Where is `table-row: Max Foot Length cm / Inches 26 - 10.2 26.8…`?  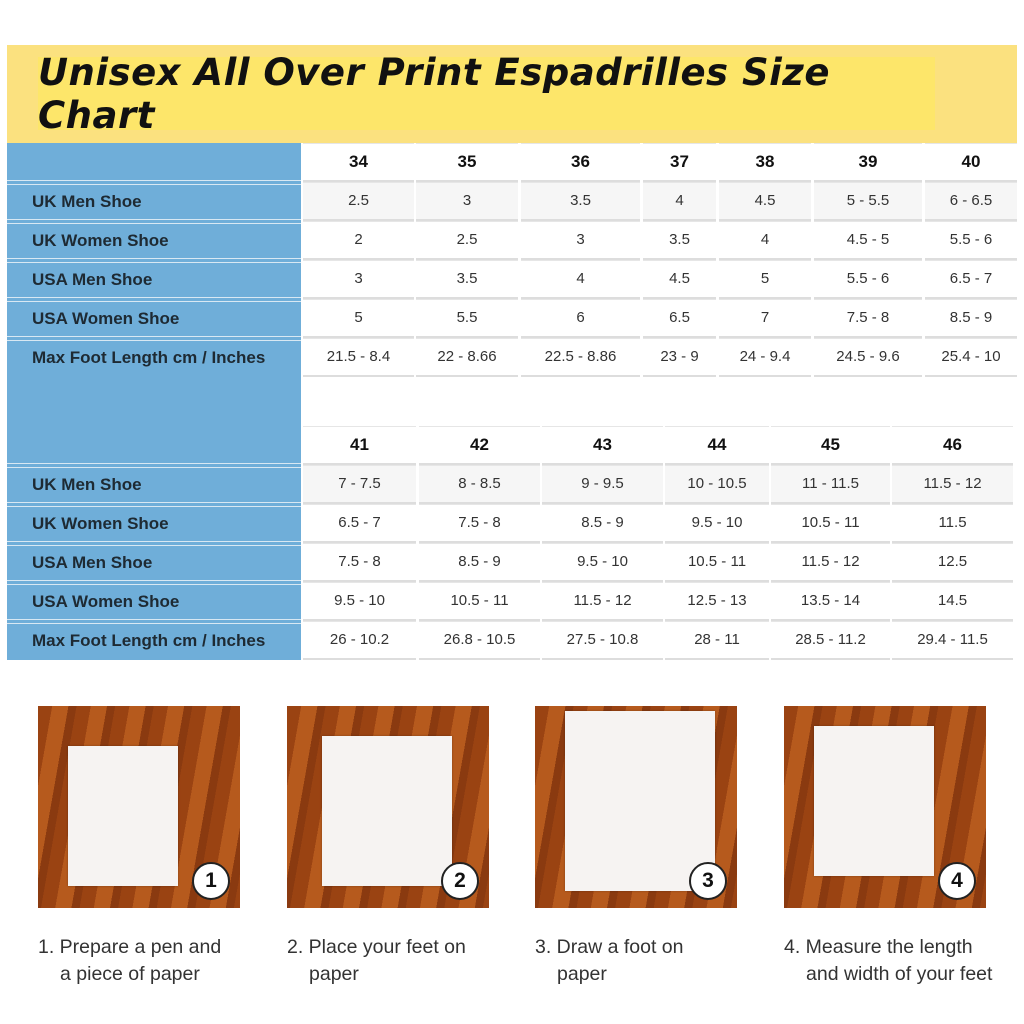 table-row: Max Foot Length cm / Inches 26 - 10.2 26.8… is located at coordinates (512, 639).